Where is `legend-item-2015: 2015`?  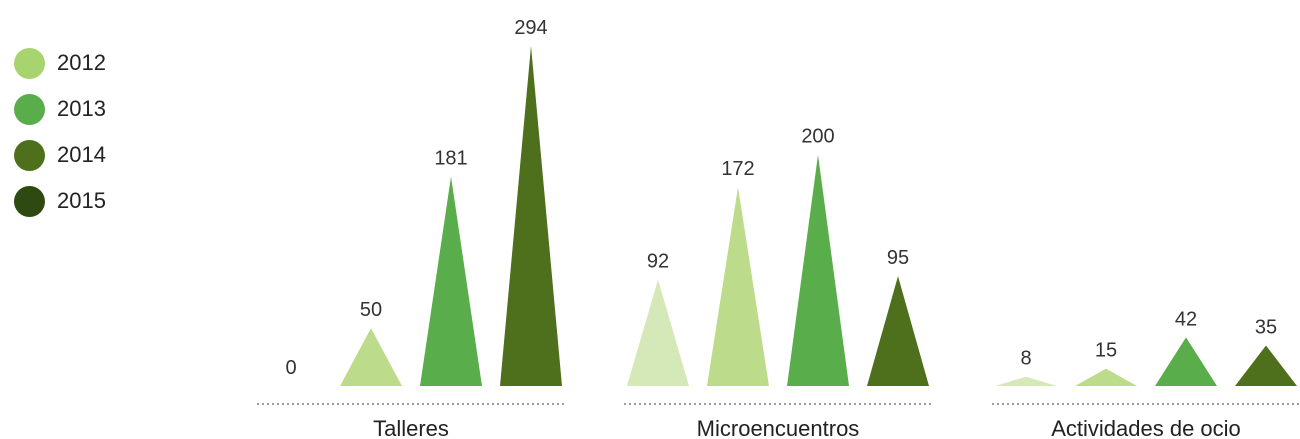 legend-item-2015: 2015 is located at coordinates (60, 201).